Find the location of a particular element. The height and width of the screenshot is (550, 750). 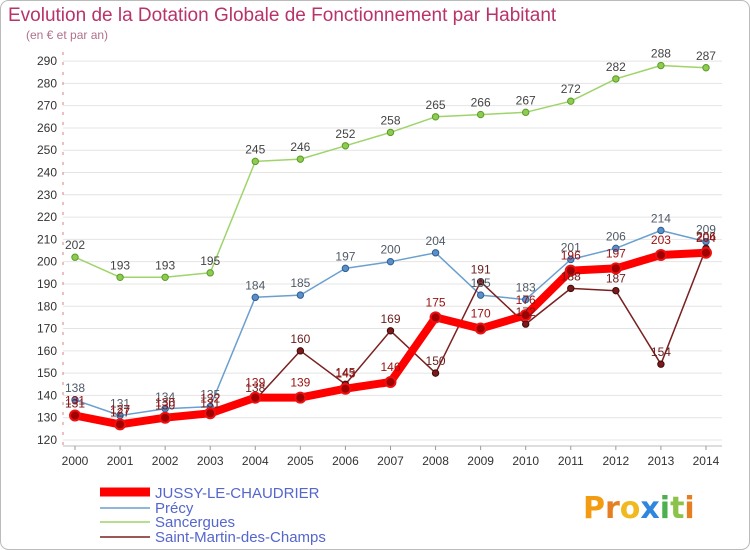

data-label-jussy: 196 is located at coordinates (571, 256).